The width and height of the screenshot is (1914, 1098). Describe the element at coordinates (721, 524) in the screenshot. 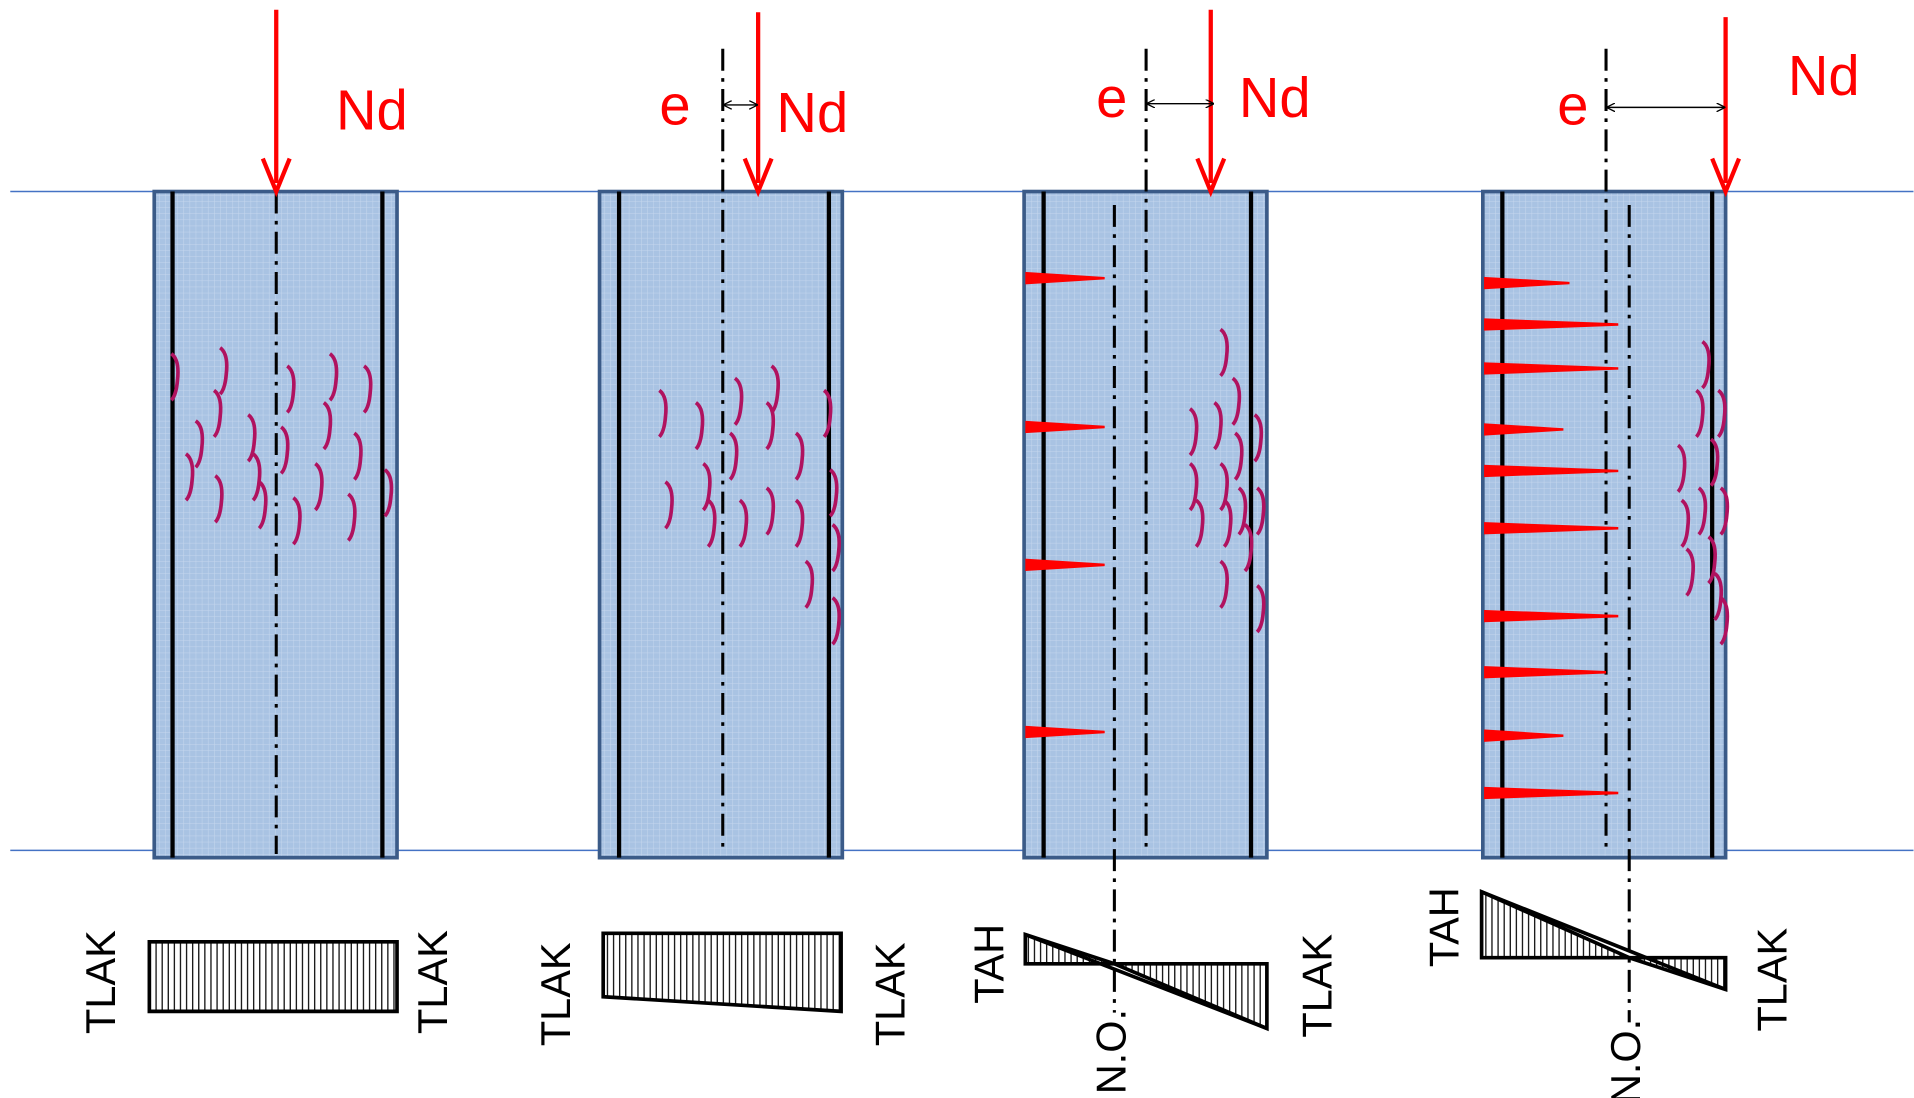

I see `column-body` at that location.